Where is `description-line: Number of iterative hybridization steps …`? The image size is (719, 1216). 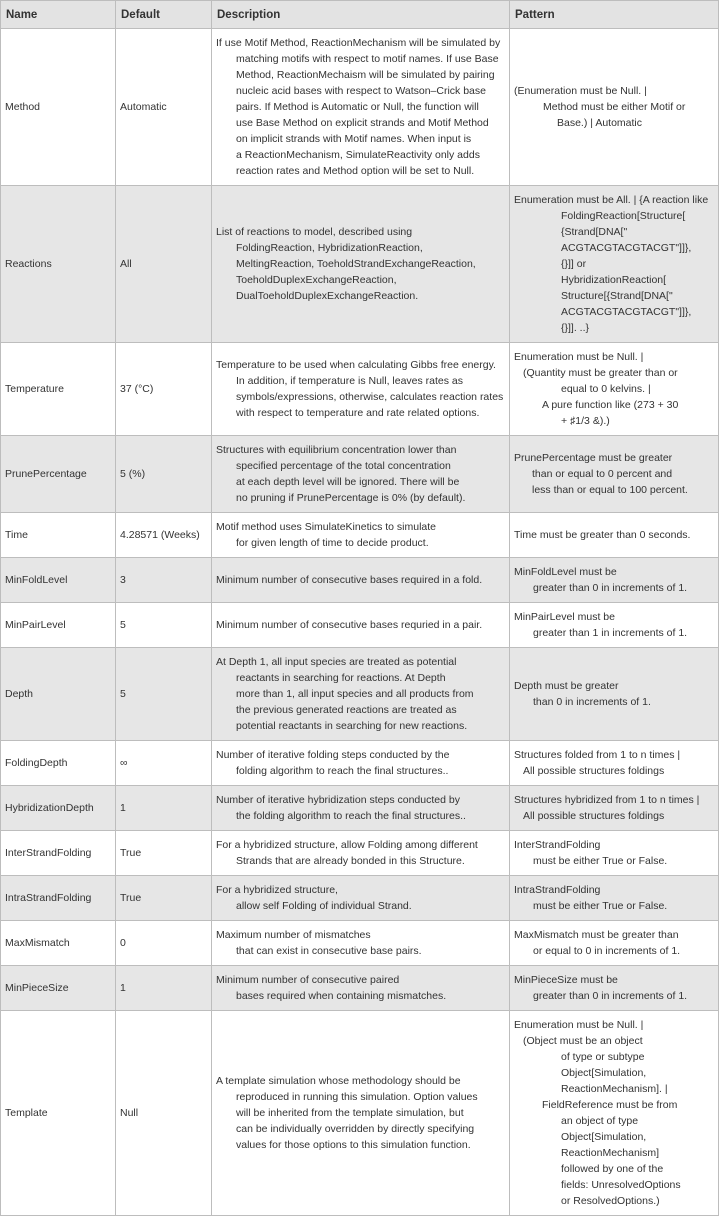
description-line: Number of iterative hybridization steps … is located at coordinates (338, 800).